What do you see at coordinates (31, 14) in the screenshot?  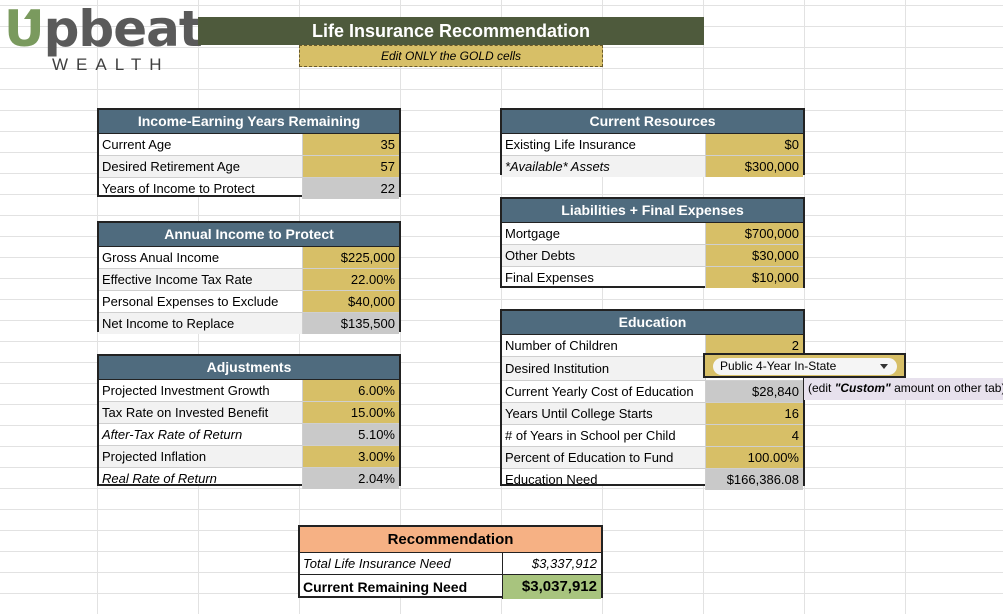 I see `arrow-up-icon` at bounding box center [31, 14].